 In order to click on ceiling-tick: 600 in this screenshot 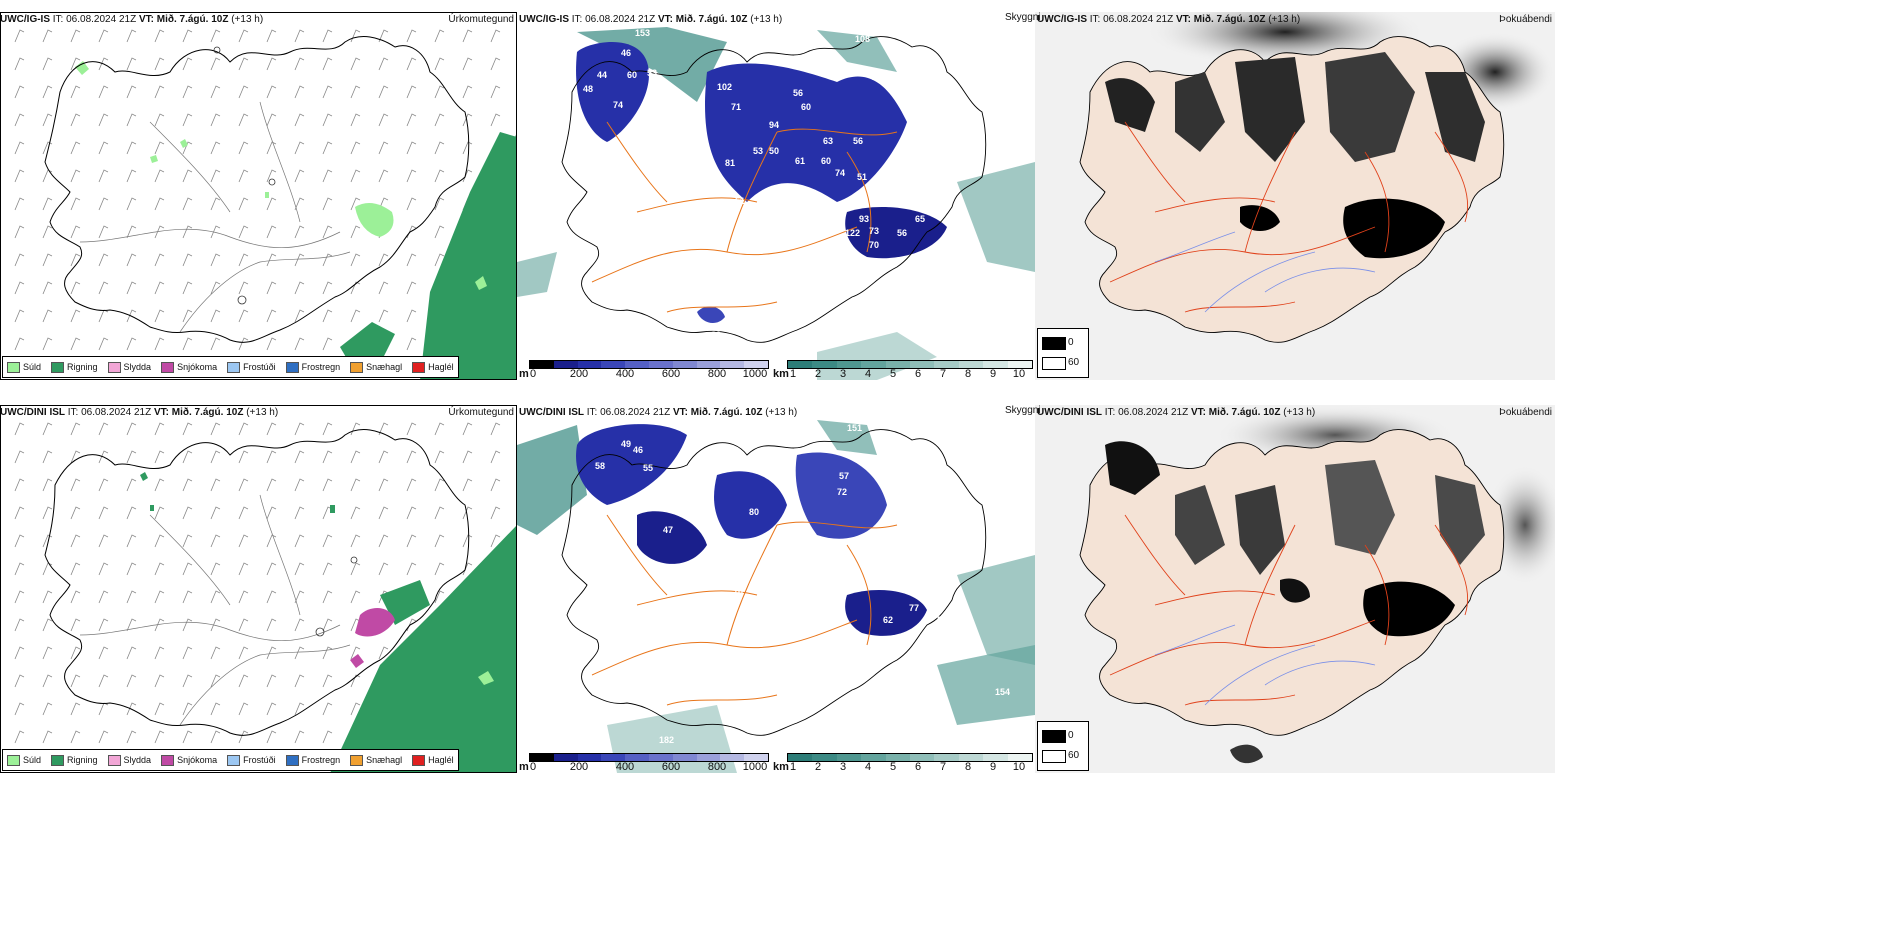, I will do `click(671, 374)`.